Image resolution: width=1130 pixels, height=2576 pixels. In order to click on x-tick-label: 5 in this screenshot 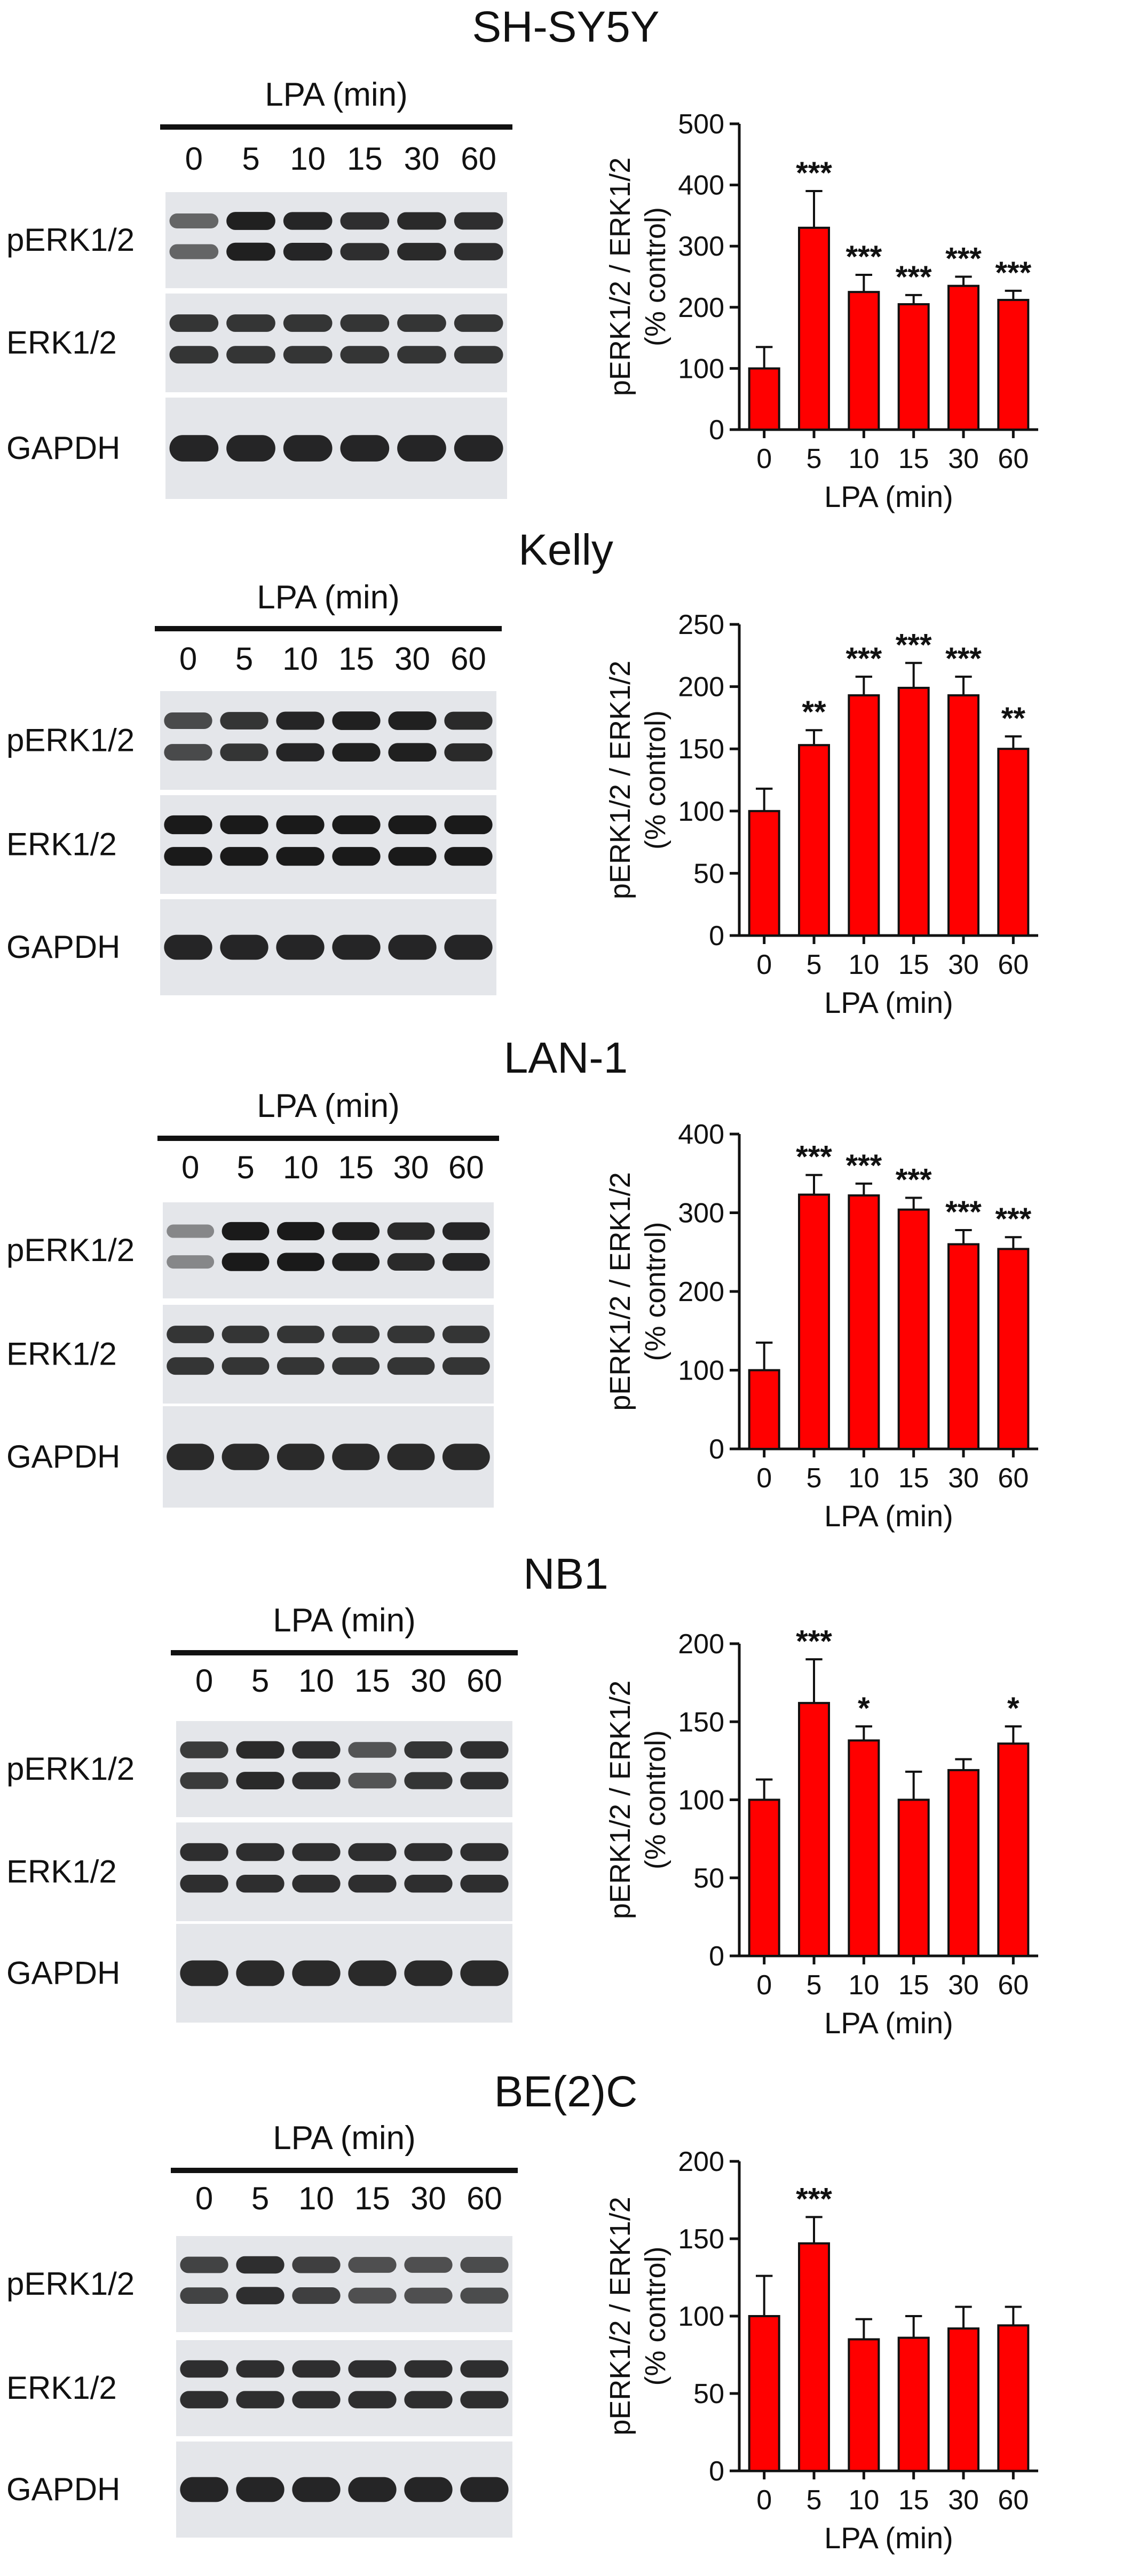, I will do `click(815, 458)`.